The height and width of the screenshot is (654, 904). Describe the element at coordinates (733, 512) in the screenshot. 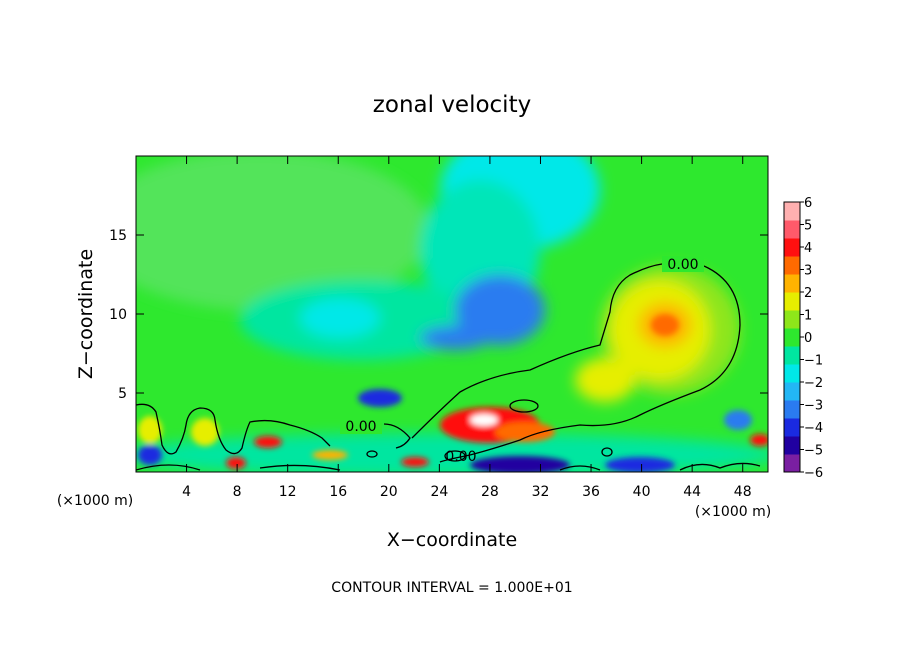

I see `x-axis-unit-right: (×1000 m)` at that location.